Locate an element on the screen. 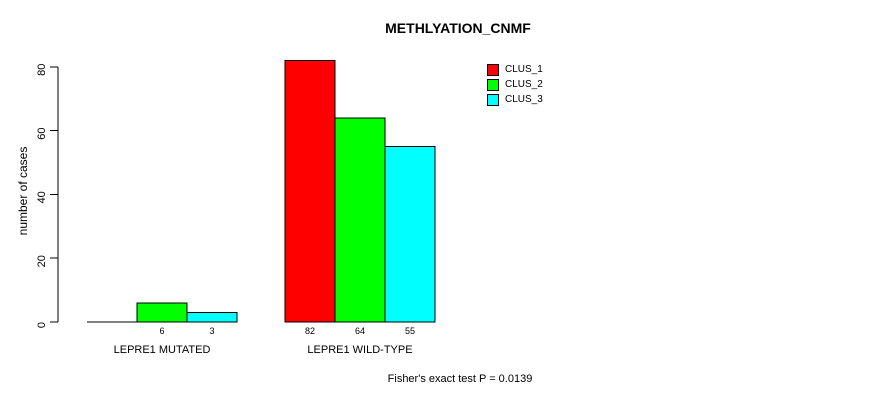  y-tick-label-80: 80 is located at coordinates (42, 70).